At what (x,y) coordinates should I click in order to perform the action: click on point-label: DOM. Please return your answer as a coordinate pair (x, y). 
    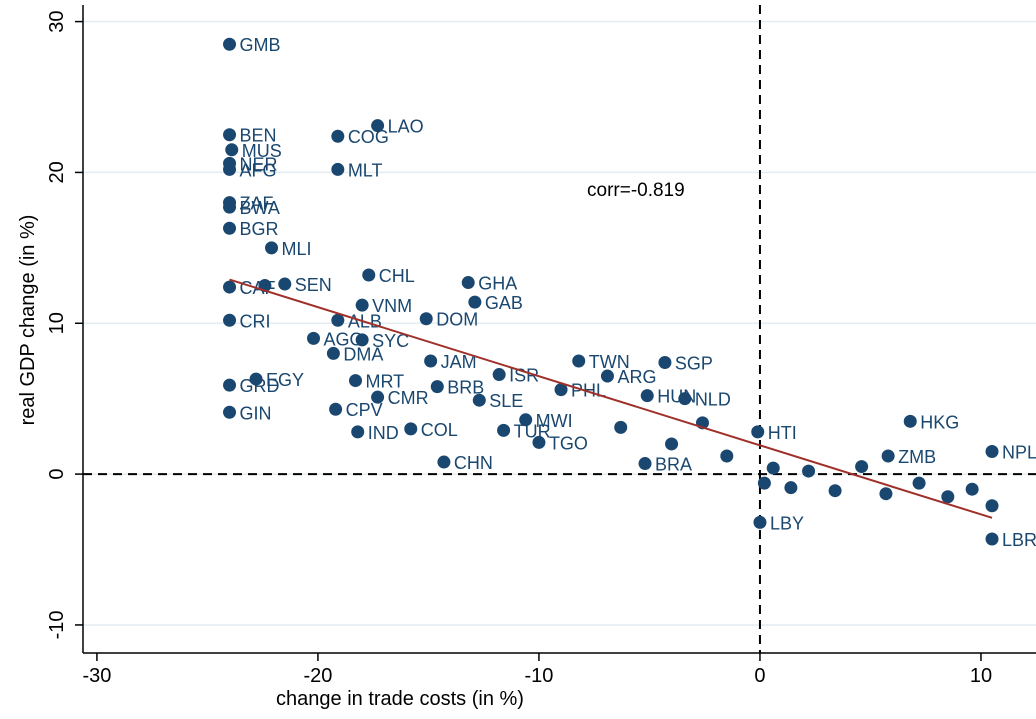
    Looking at the image, I should click on (457, 320).